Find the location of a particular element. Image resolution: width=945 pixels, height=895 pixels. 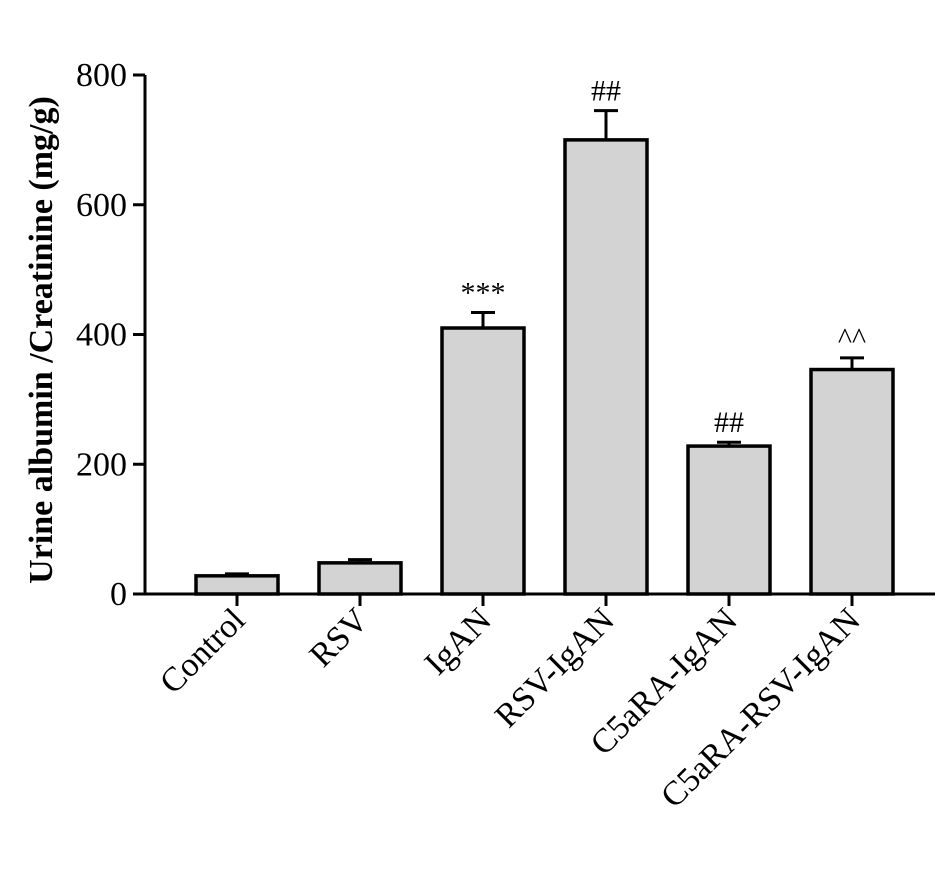

y-axis-label: Urine albumin /Creatinine (mg/g) is located at coordinates (41, 340).